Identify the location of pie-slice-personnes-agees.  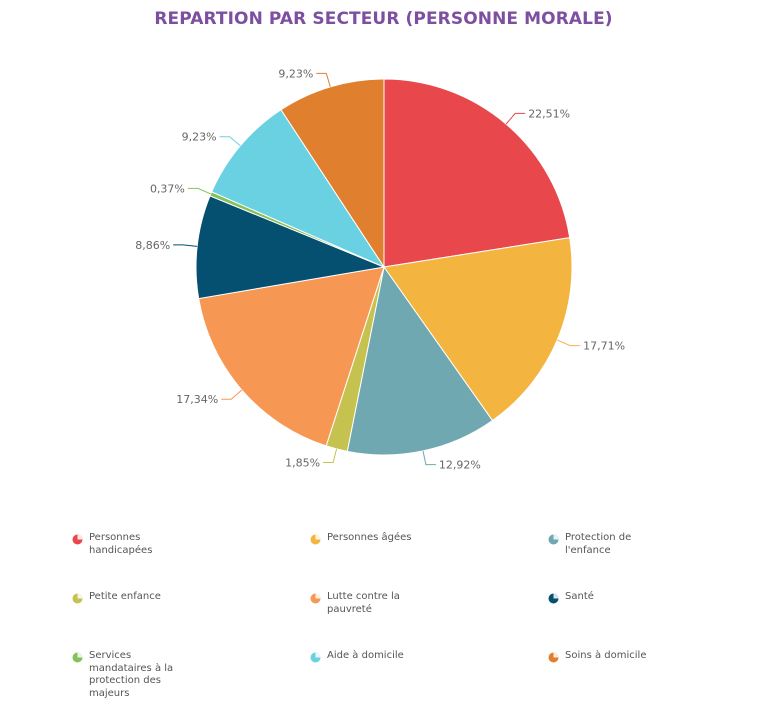
(478, 329).